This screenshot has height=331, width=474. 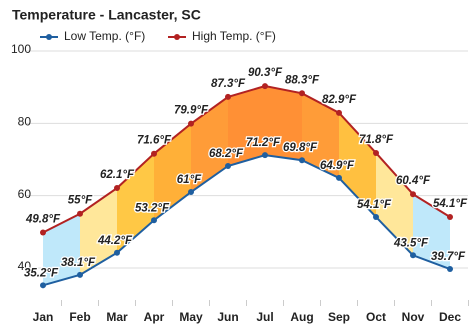 I want to click on x-tick-label: Mar, so click(x=117, y=317).